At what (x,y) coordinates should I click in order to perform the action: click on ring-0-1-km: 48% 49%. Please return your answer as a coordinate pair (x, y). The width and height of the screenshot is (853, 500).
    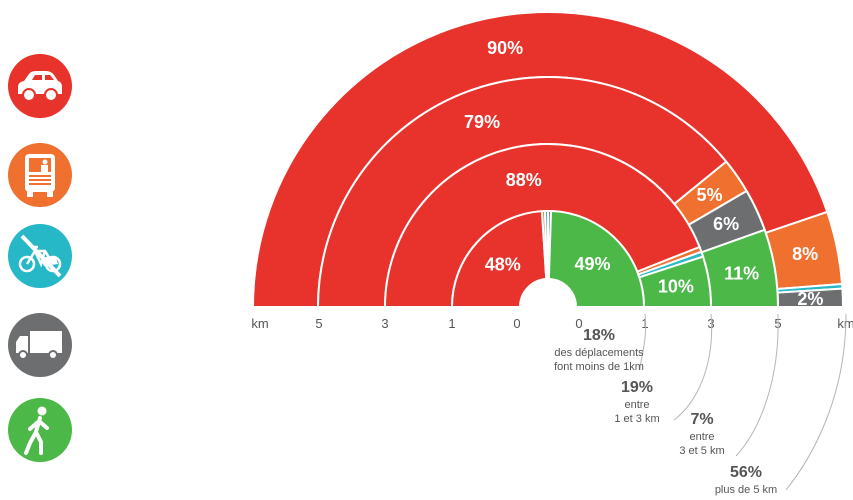
    Looking at the image, I should click on (548, 258).